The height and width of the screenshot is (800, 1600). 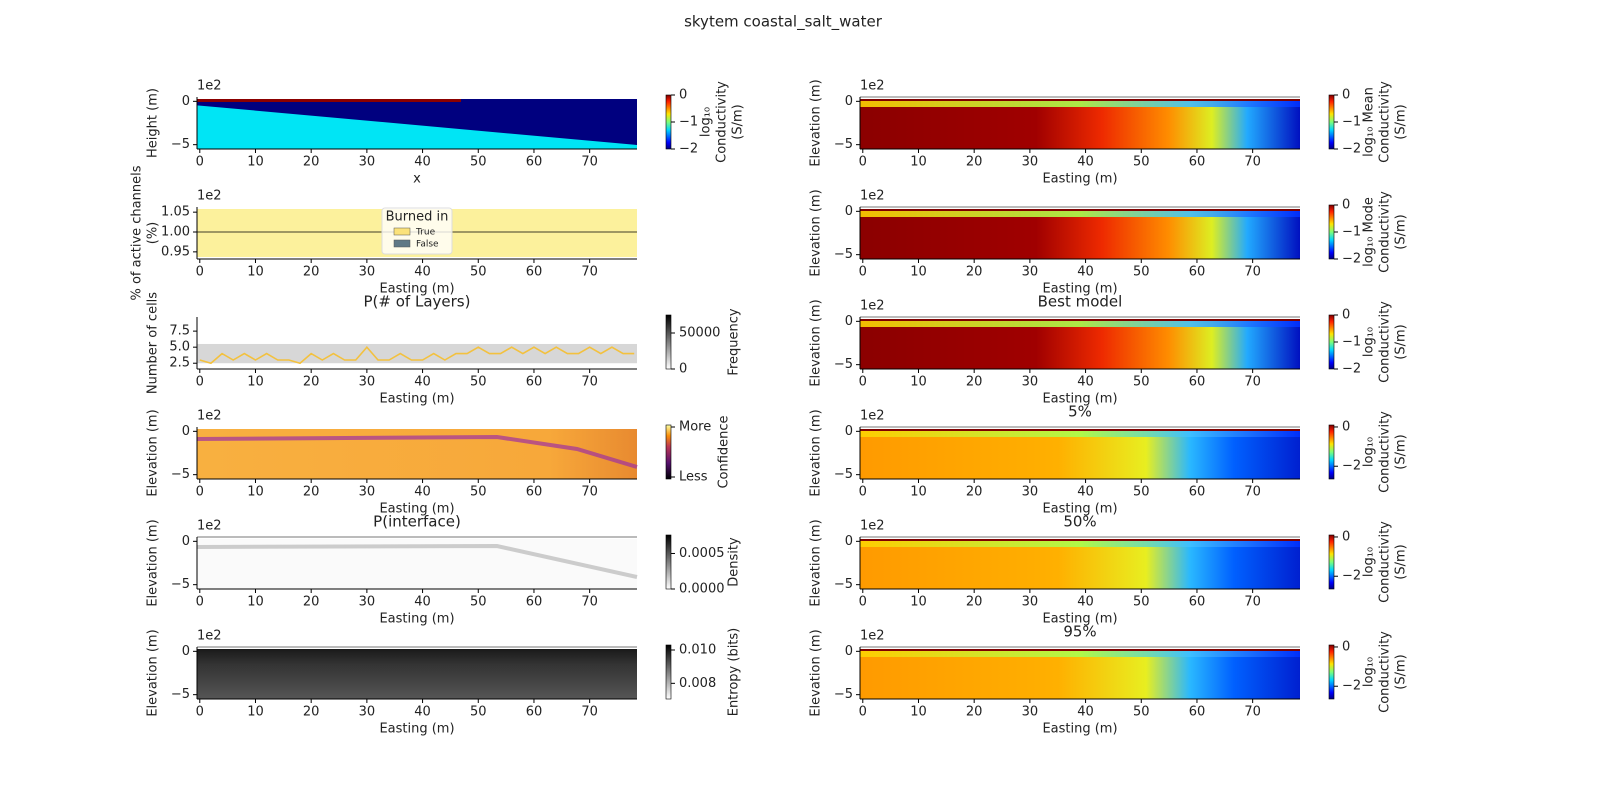 I want to click on legend-swatch, so click(x=402, y=243).